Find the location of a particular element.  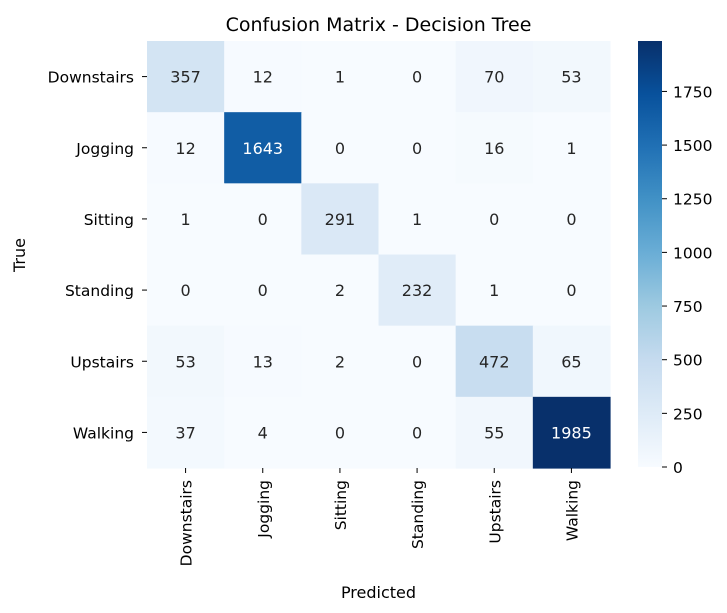

x-tick-label: Standing is located at coordinates (418, 514).